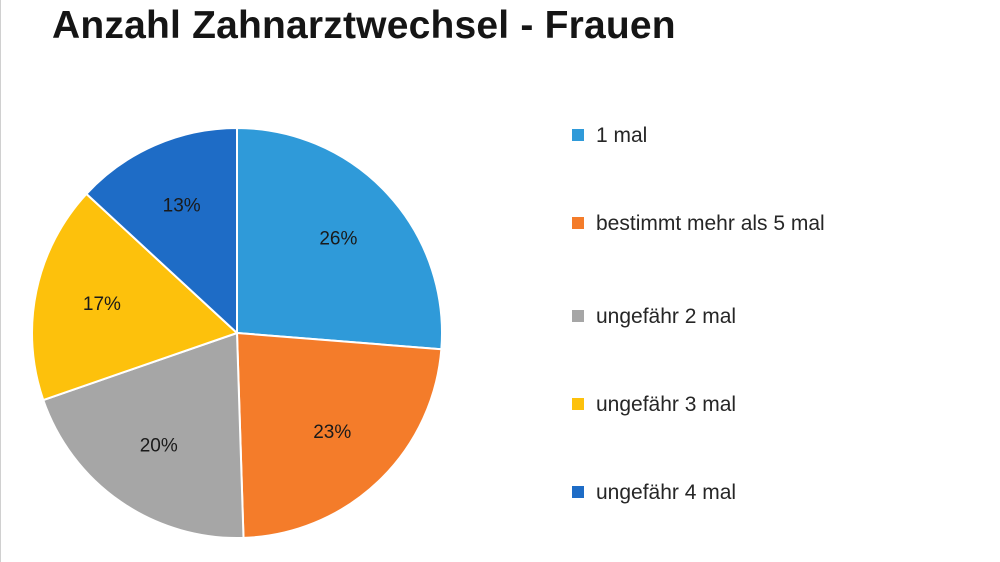 The image size is (1000, 562). I want to click on left-border-line, so click(0, 281).